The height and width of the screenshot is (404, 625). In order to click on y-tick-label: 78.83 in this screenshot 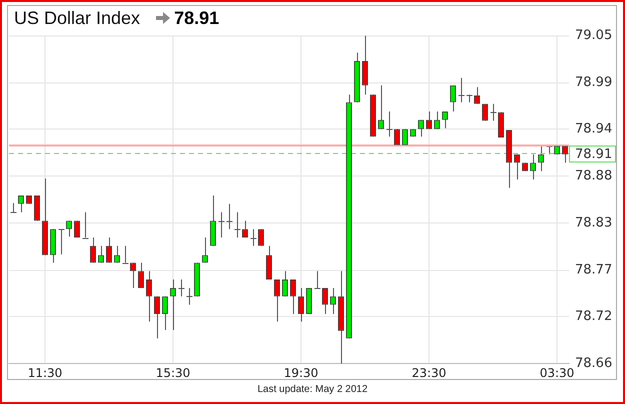, I will do `click(593, 223)`.